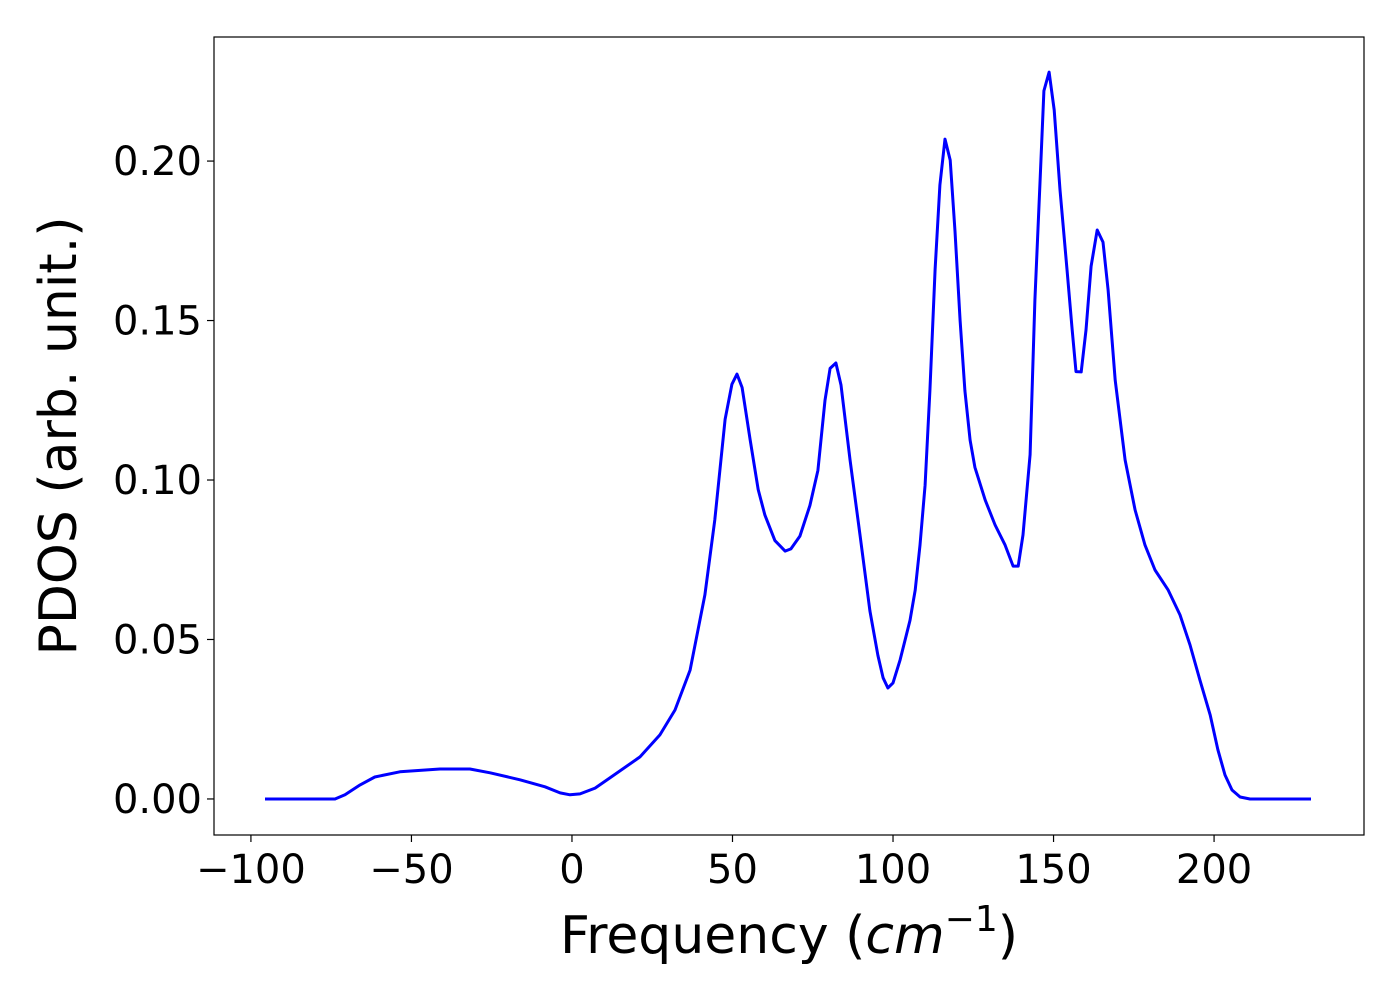 This screenshot has height=1000, width=1400. Describe the element at coordinates (893, 870) in the screenshot. I see `x-tick-label: 100` at that location.